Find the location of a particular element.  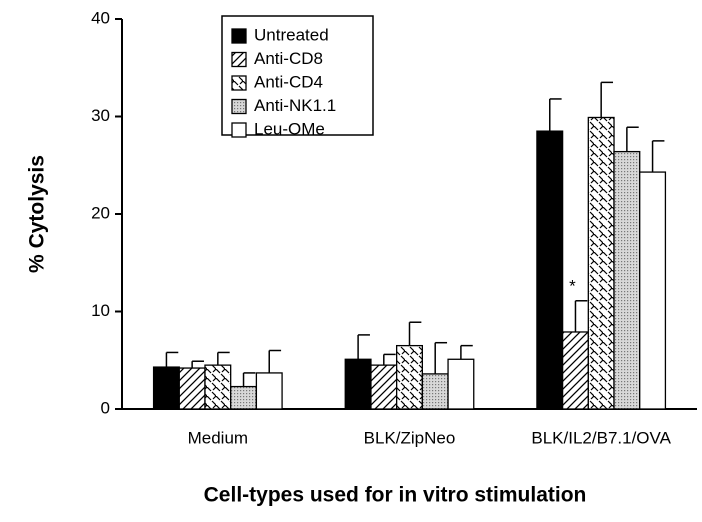

y-tick-label: 20 is located at coordinates (100, 212).